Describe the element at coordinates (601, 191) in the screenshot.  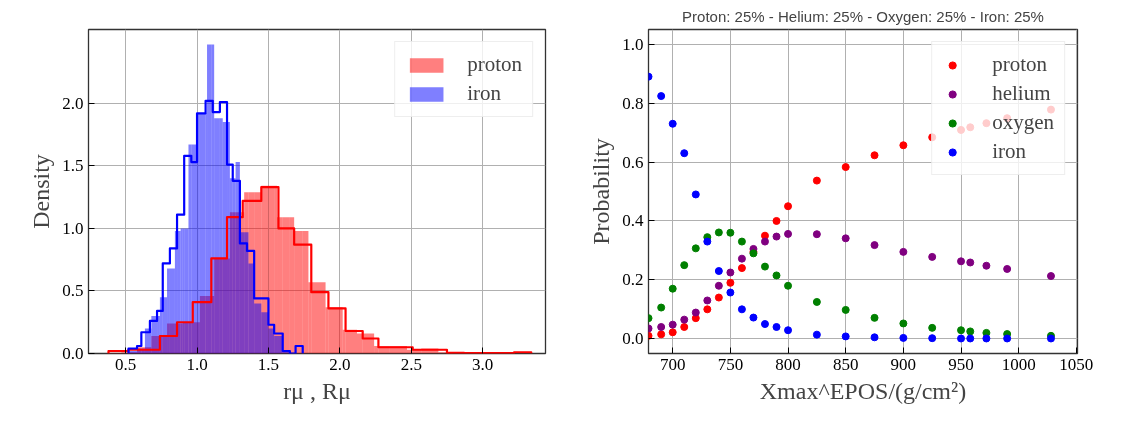
I see `y-axis-title: Probability` at that location.